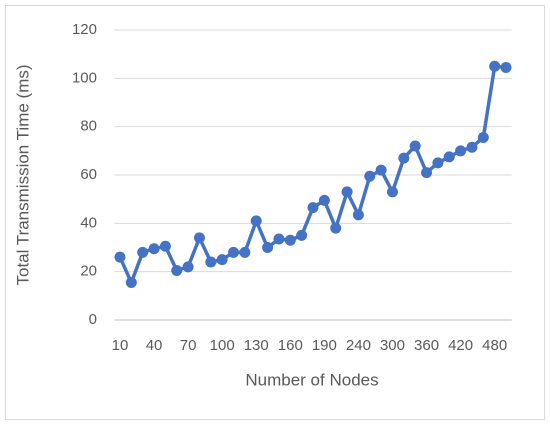  What do you see at coordinates (188, 345) in the screenshot?
I see `x-tick-label: 70` at bounding box center [188, 345].